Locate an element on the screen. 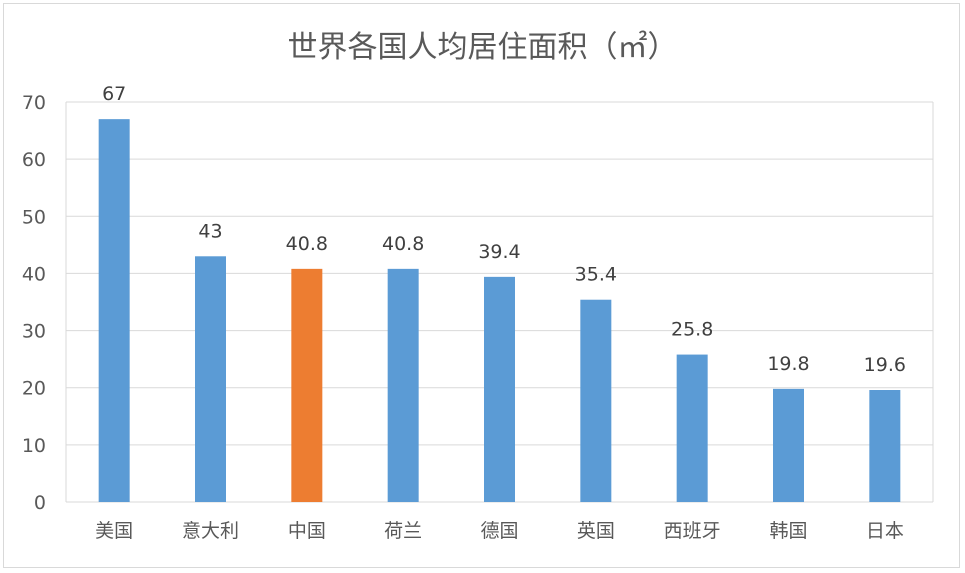  x-tick-label: 美国 is located at coordinates (114, 531).